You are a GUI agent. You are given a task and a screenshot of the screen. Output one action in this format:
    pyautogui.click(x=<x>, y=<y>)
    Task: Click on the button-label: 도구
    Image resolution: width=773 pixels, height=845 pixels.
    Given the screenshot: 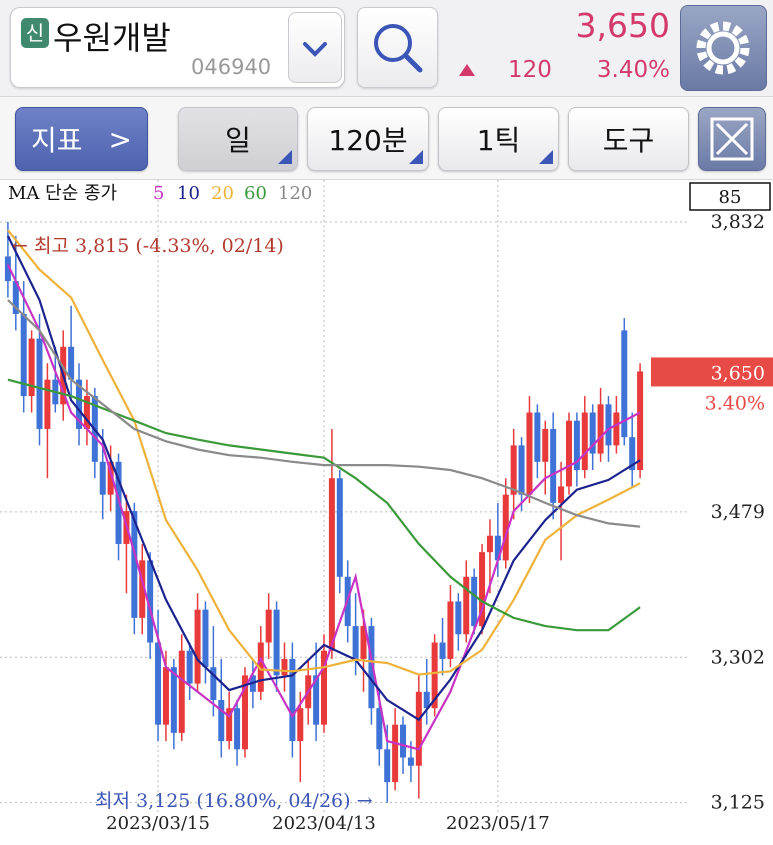 What is the action you would take?
    pyautogui.click(x=628, y=140)
    